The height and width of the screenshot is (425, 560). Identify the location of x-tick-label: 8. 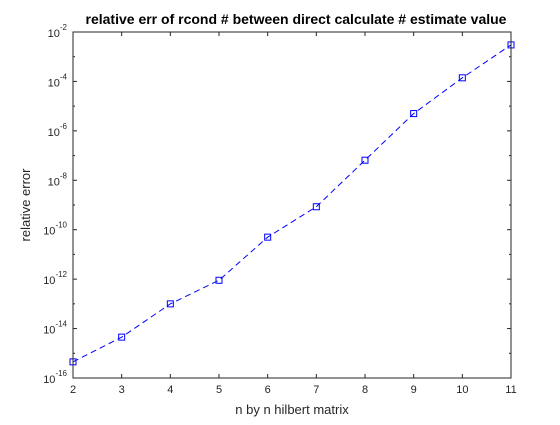
(365, 390).